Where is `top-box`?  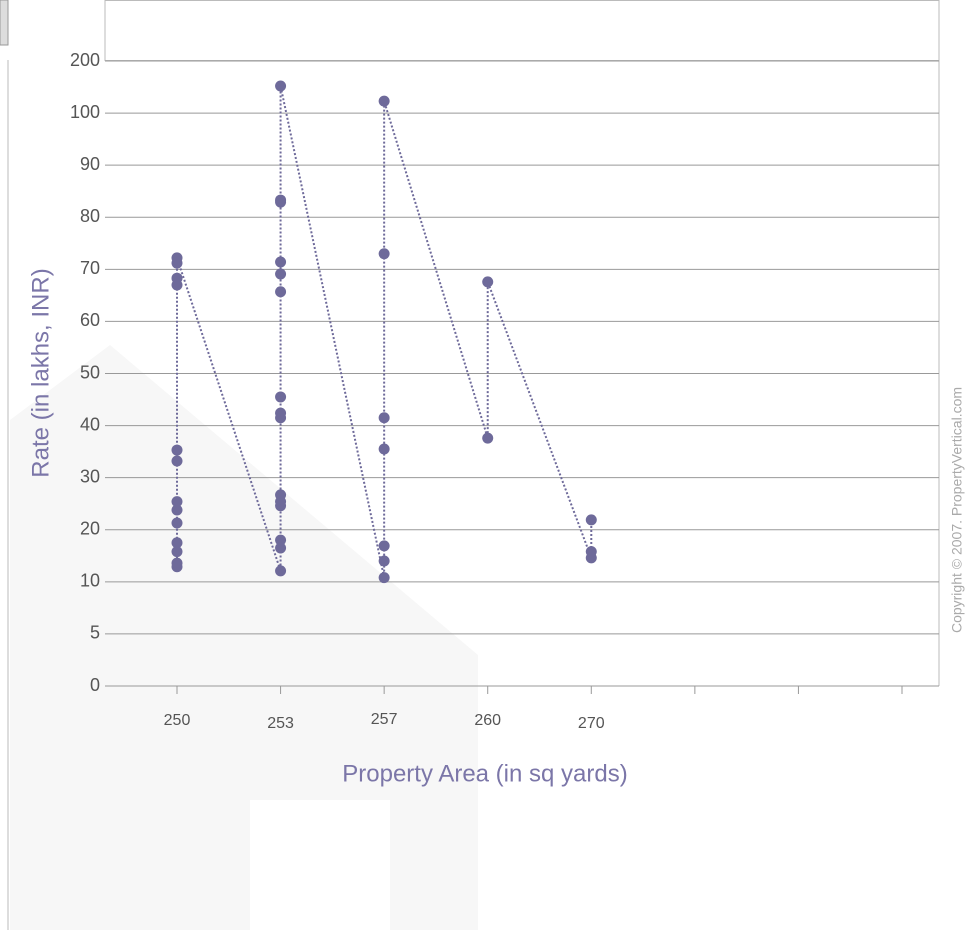 top-box is located at coordinates (522, 30).